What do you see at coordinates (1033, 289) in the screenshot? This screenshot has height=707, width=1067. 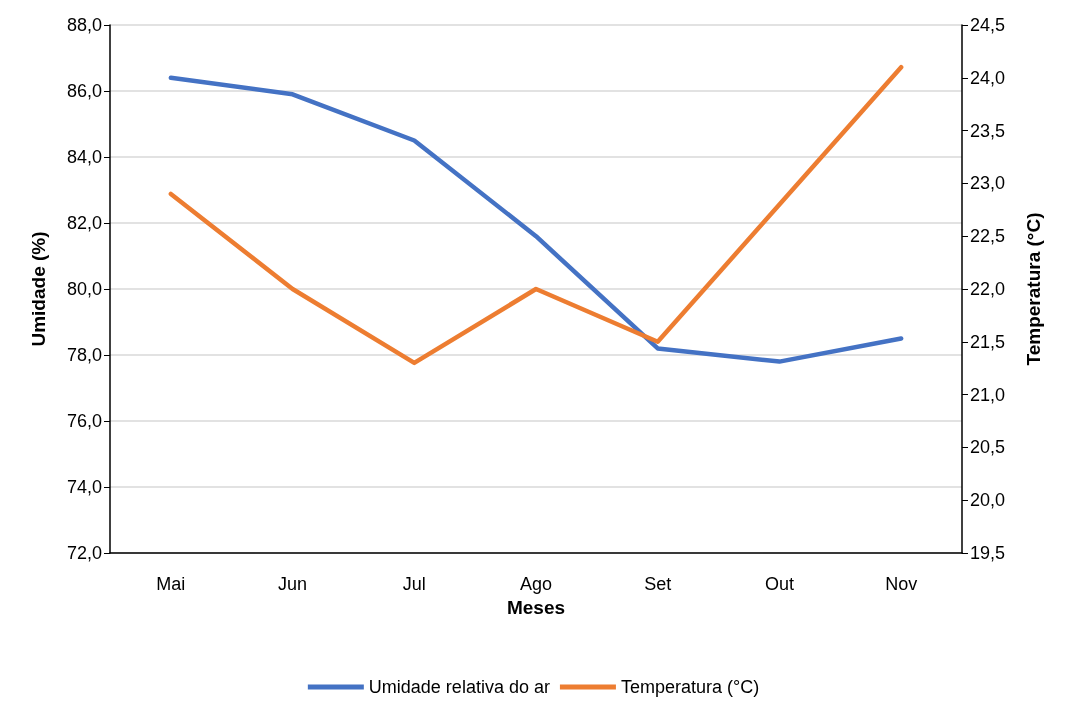 I see `y2-axis-title: Temperatura (°C)` at bounding box center [1033, 289].